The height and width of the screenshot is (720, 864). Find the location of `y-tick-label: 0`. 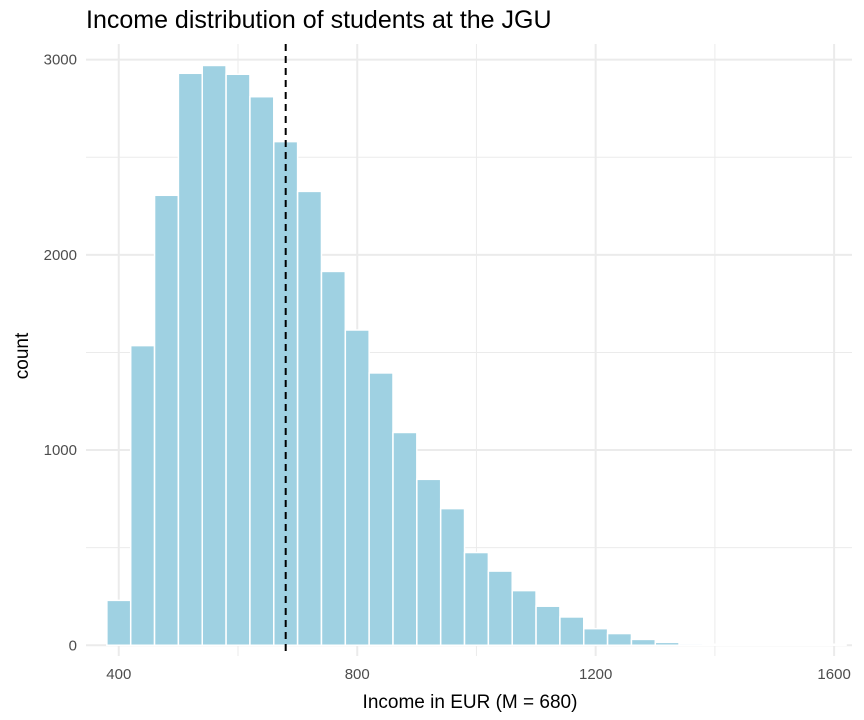

y-tick-label: 0 is located at coordinates (73, 645).